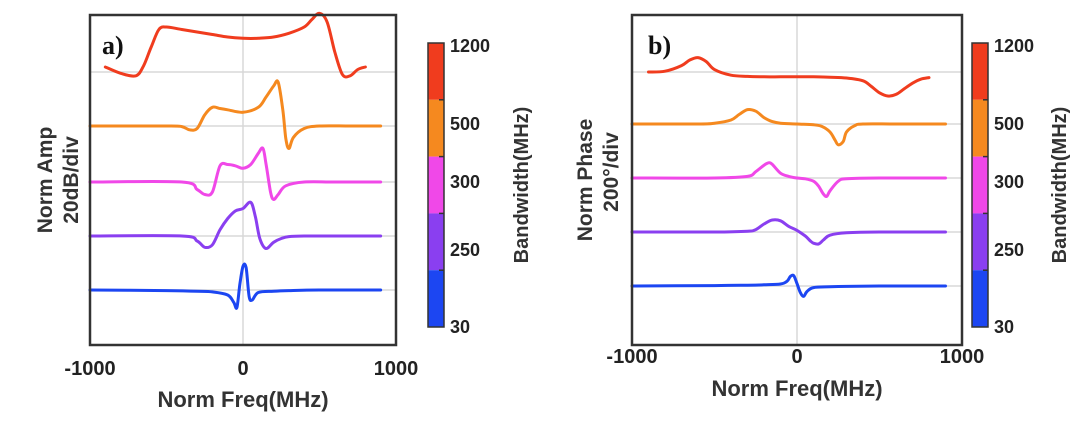  I want to click on cbtick-b-4: 30, so click(1004, 327).